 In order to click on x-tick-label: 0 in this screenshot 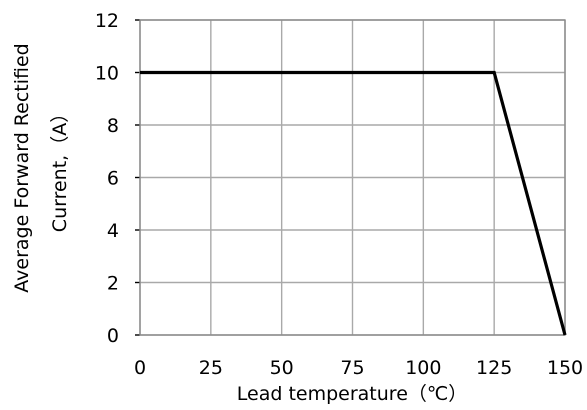, I will do `click(140, 368)`.